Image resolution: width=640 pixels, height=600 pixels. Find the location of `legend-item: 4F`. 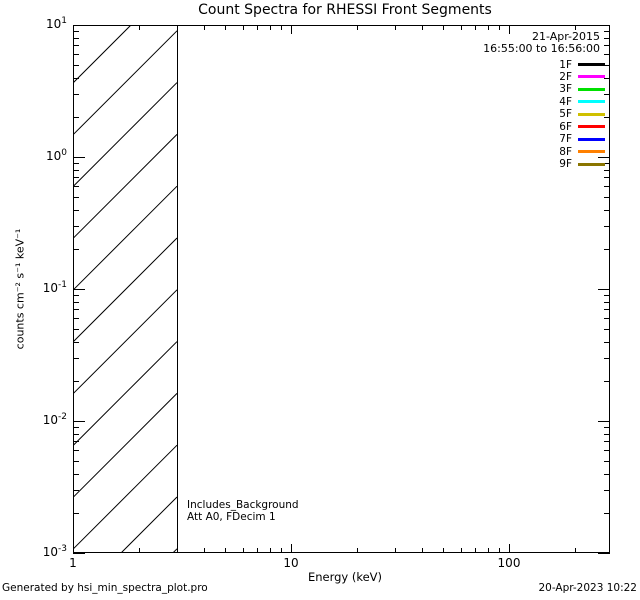

legend-item: 4F is located at coordinates (582, 102).